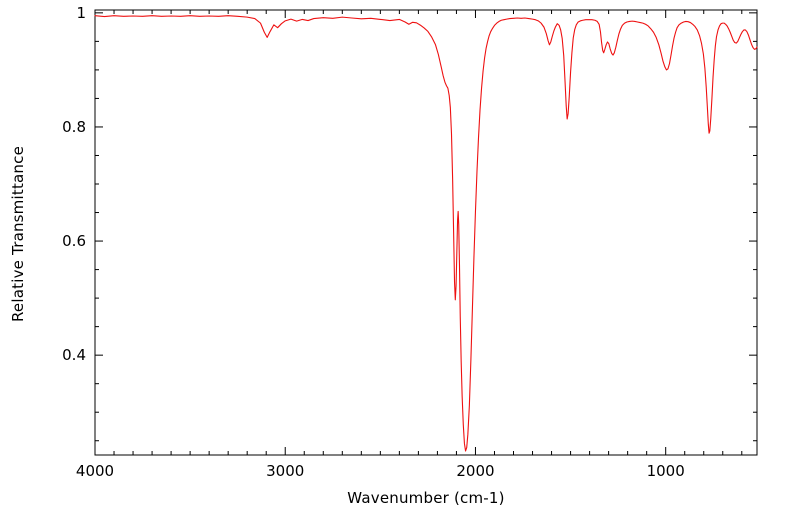  I want to click on x-tick-label: 1000, so click(666, 471).